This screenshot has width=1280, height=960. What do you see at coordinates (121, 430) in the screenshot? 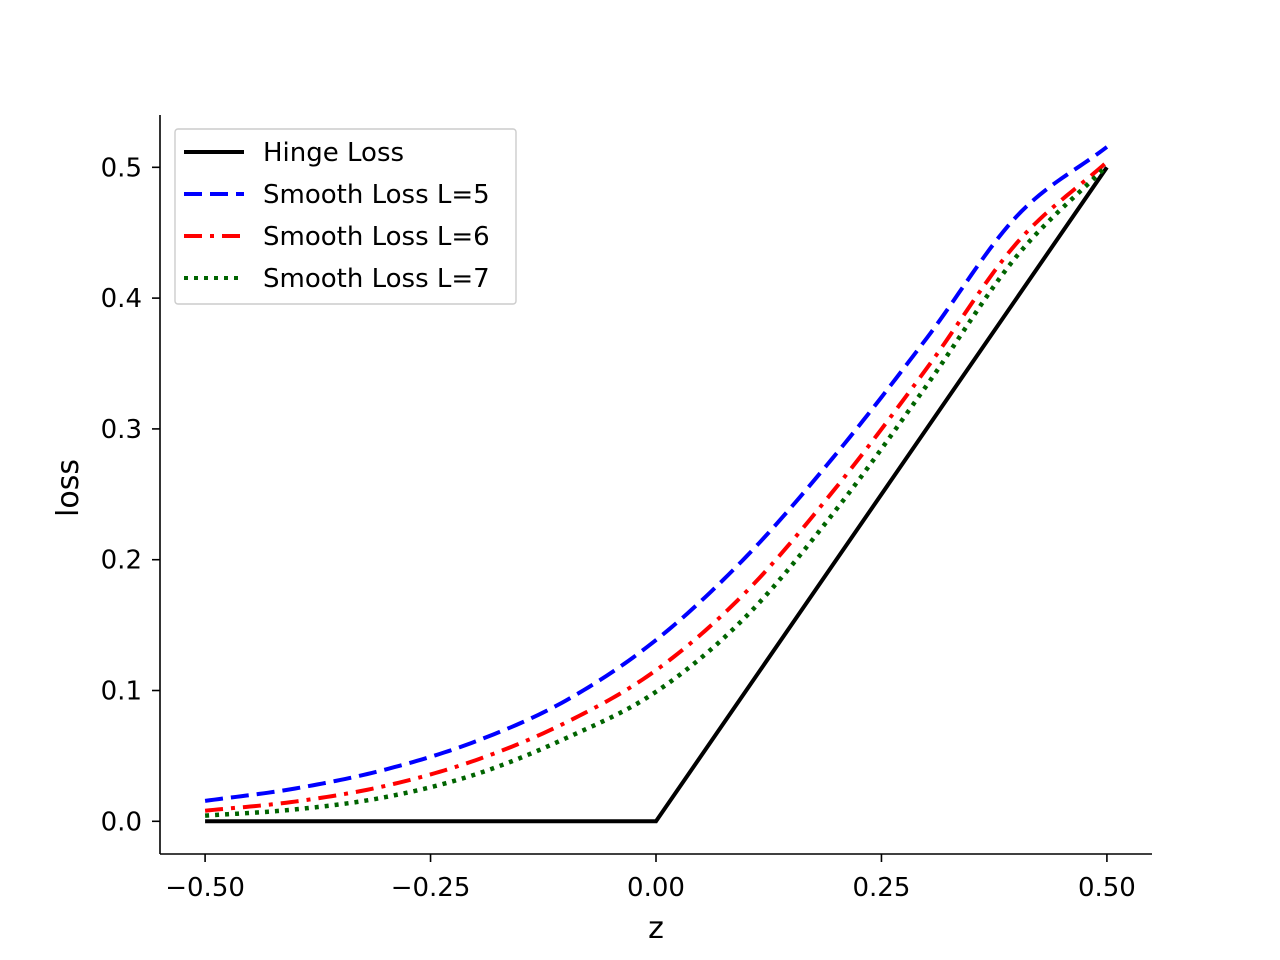
I see `y-tick-label: 0.3` at bounding box center [121, 430].